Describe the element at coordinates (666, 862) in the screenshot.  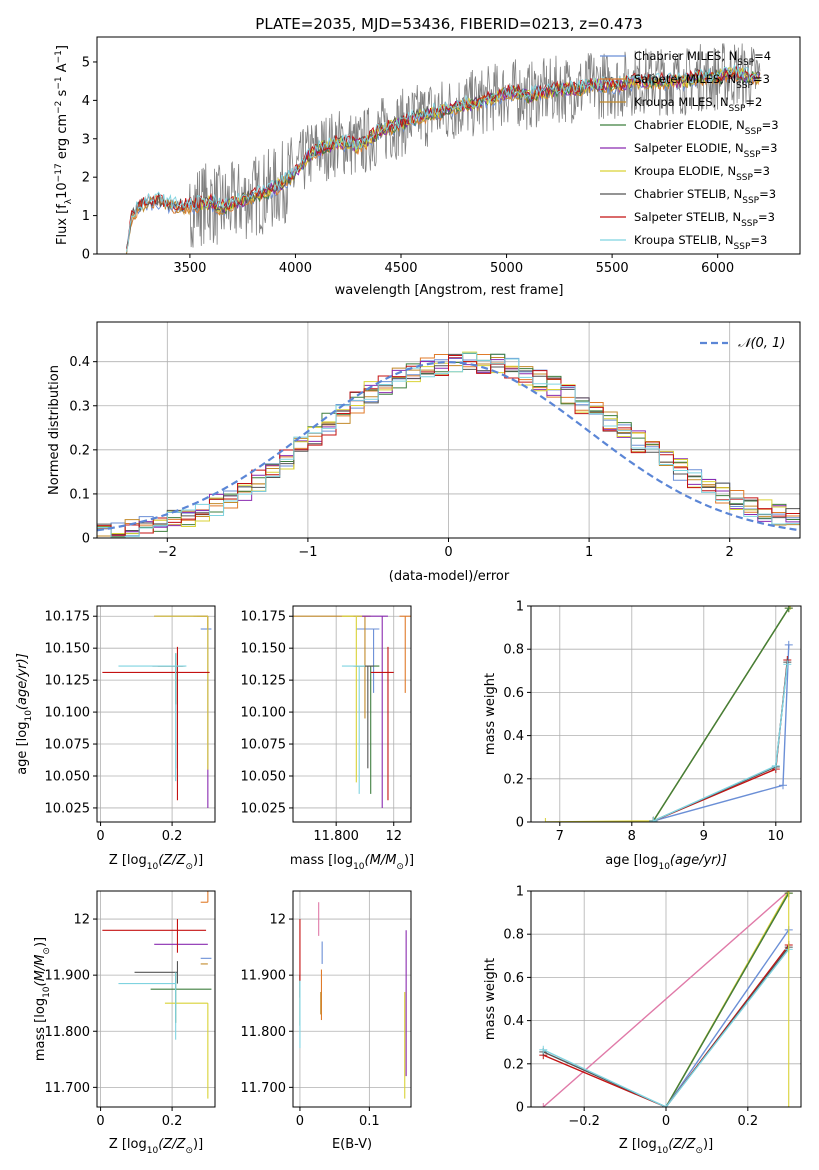
I see `ageweight-xlabel: age [log10(age/yr)]` at that location.